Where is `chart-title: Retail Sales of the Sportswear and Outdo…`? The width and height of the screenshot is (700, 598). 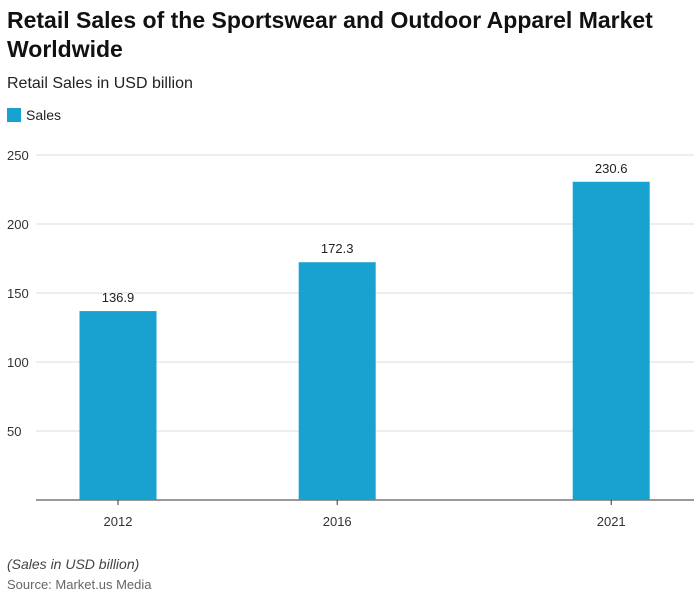 chart-title: Retail Sales of the Sportswear and Outdo… is located at coordinates (330, 34).